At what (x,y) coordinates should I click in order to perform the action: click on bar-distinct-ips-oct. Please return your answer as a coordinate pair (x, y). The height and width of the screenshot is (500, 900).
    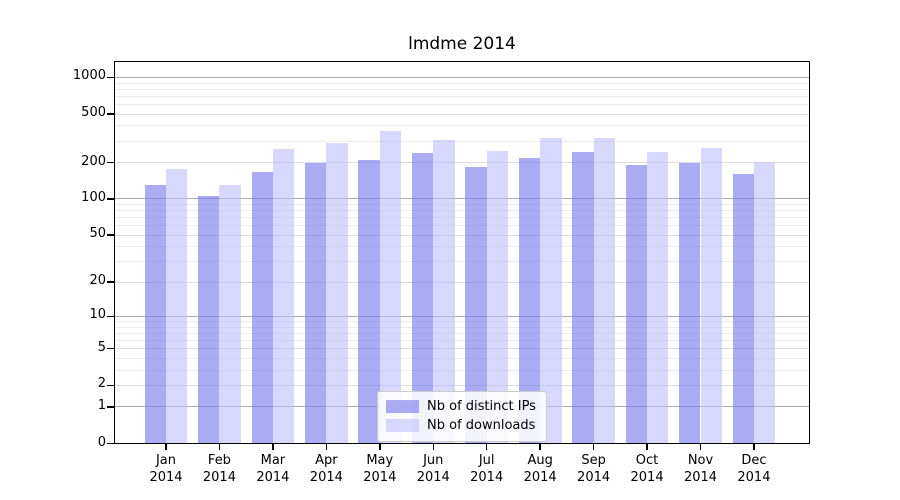
    Looking at the image, I should click on (636, 304).